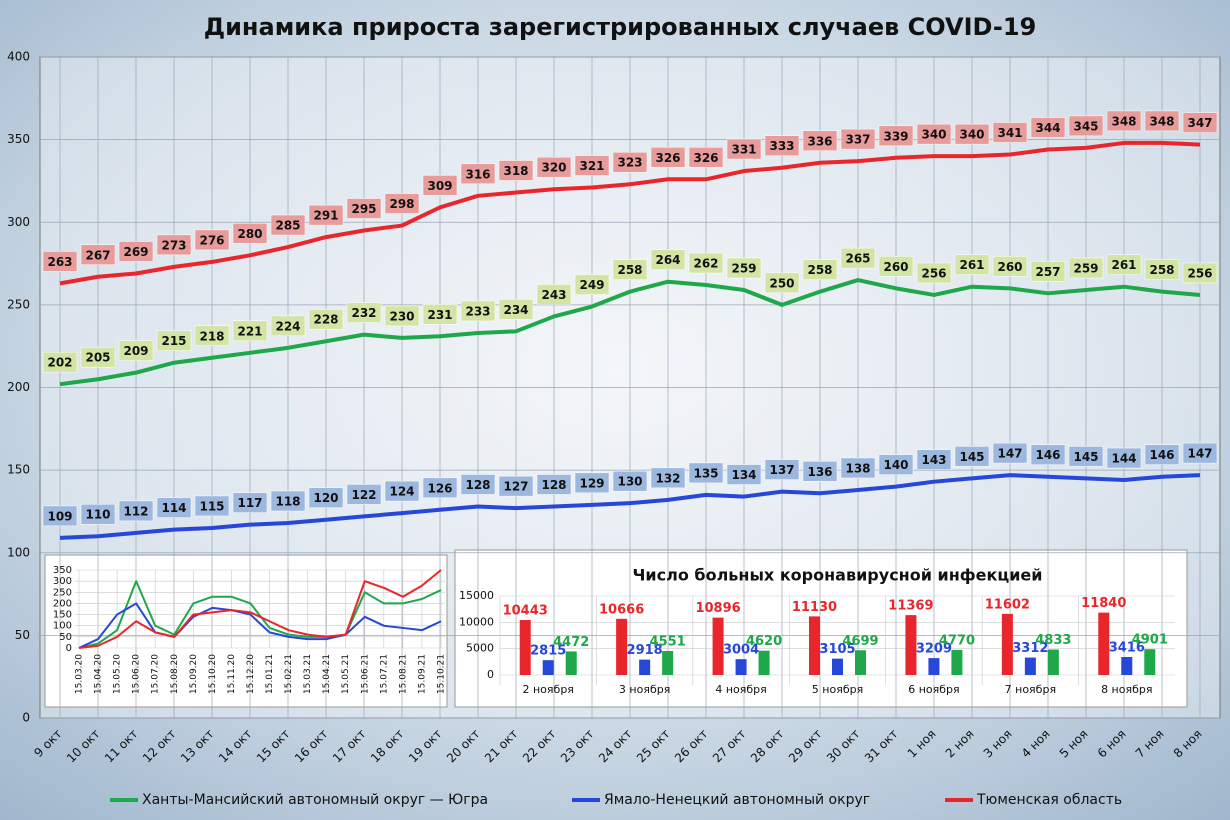  Describe the element at coordinates (860, 641) in the screenshot. I see `data-label: 4699` at that location.